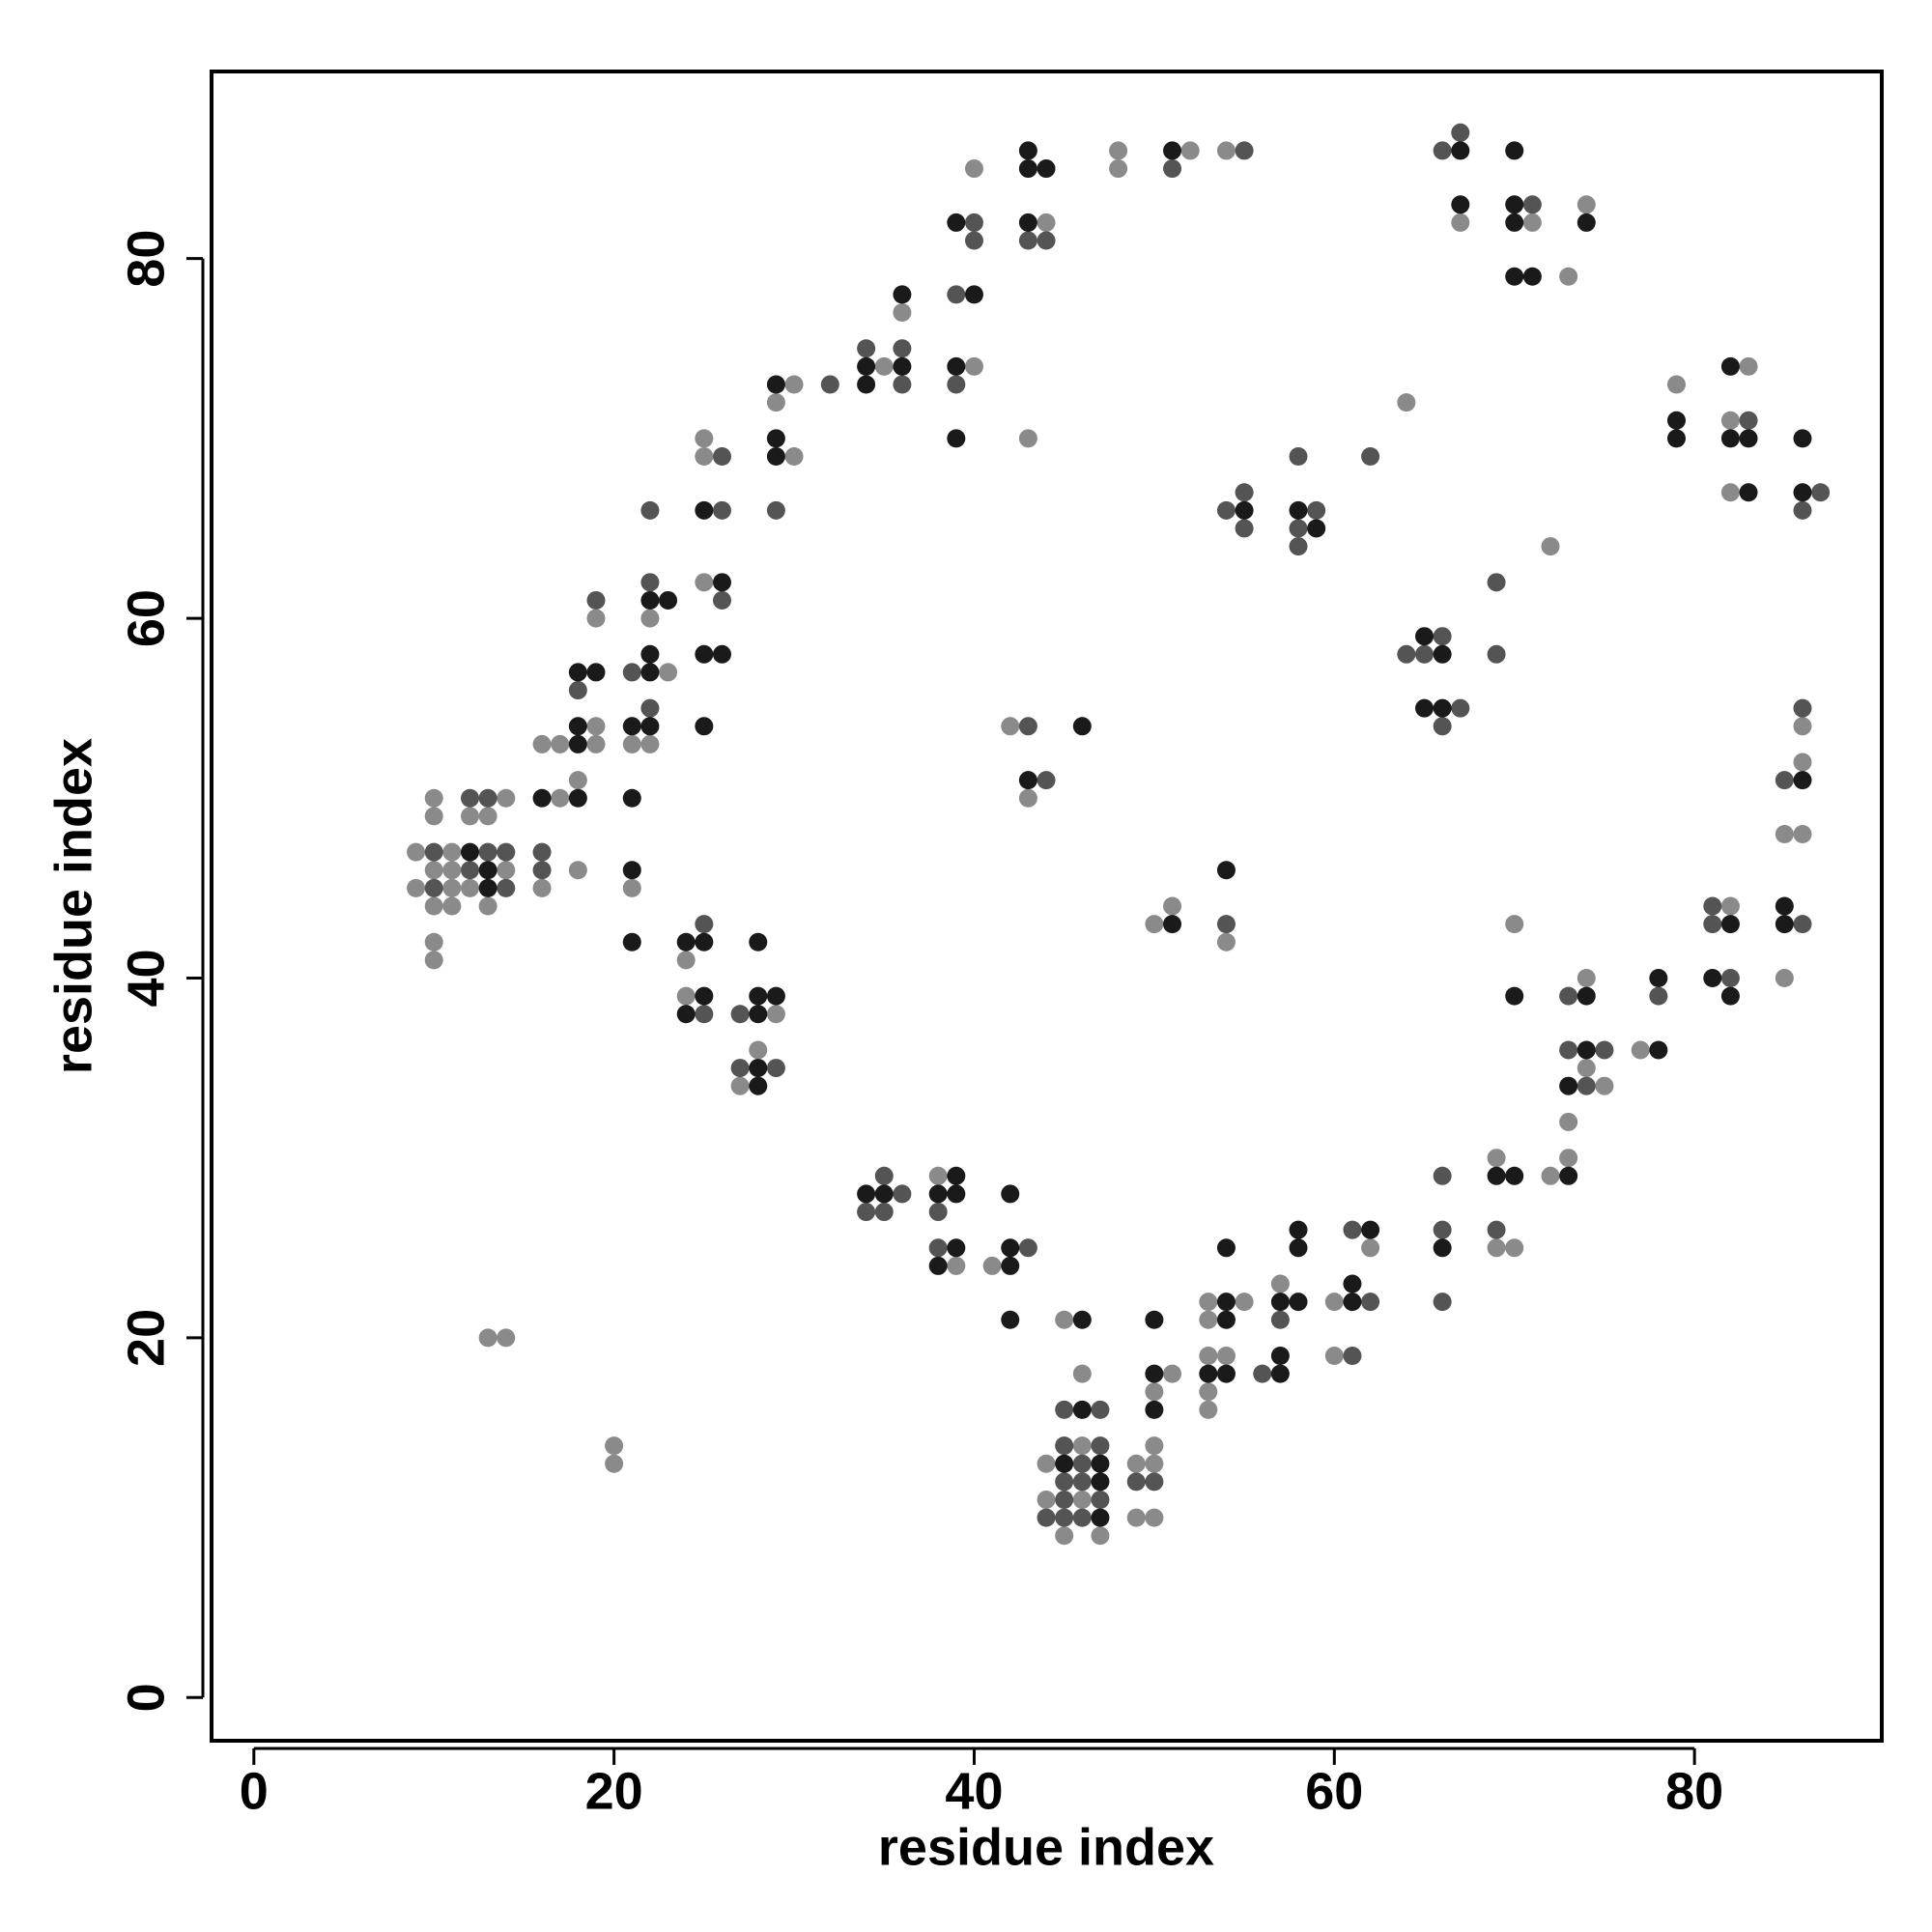 This screenshot has height=1932, width=1932. I want to click on y-tick-label: 80, so click(146, 259).